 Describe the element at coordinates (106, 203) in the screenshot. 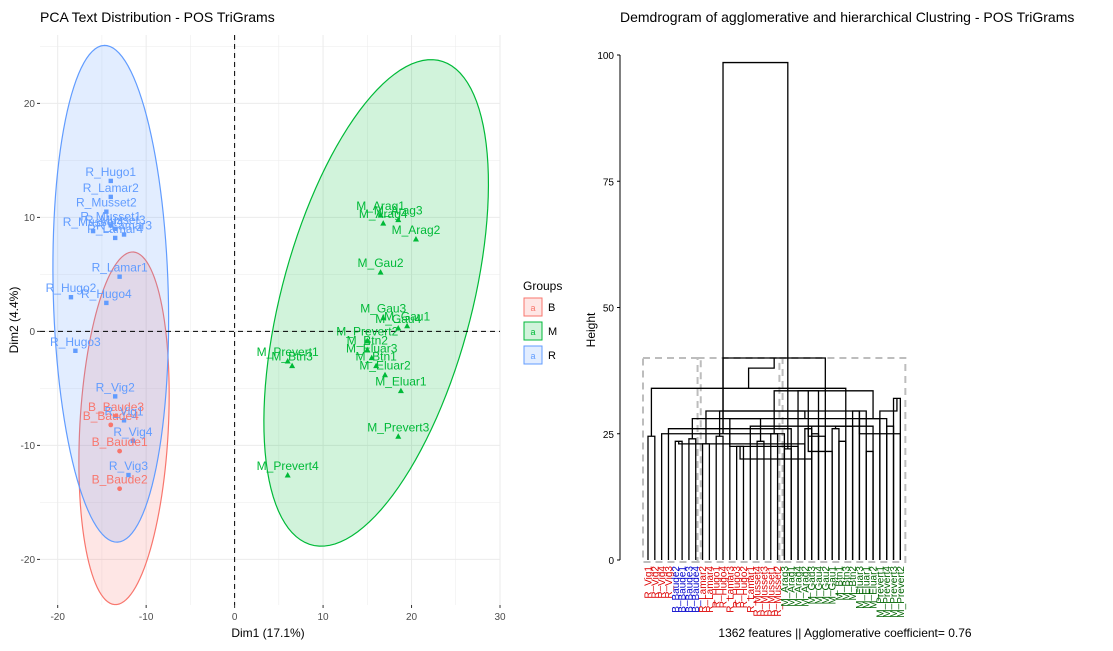

I see `point-label-R_Musset2: R_Musset2` at that location.